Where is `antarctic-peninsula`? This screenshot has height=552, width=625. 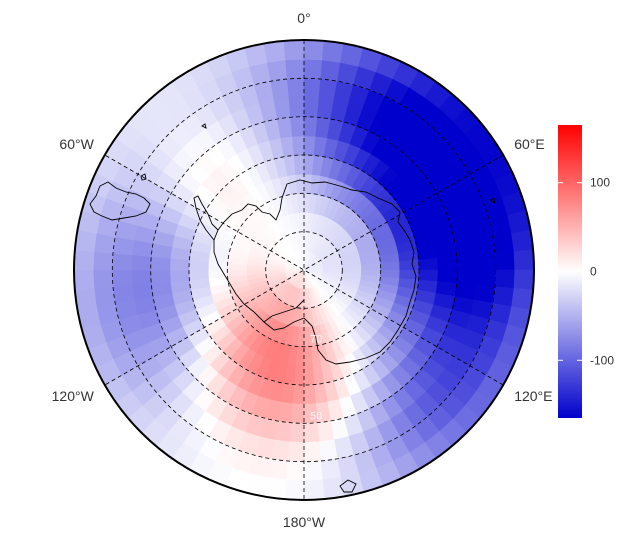 antarctic-peninsula is located at coordinates (206, 218).